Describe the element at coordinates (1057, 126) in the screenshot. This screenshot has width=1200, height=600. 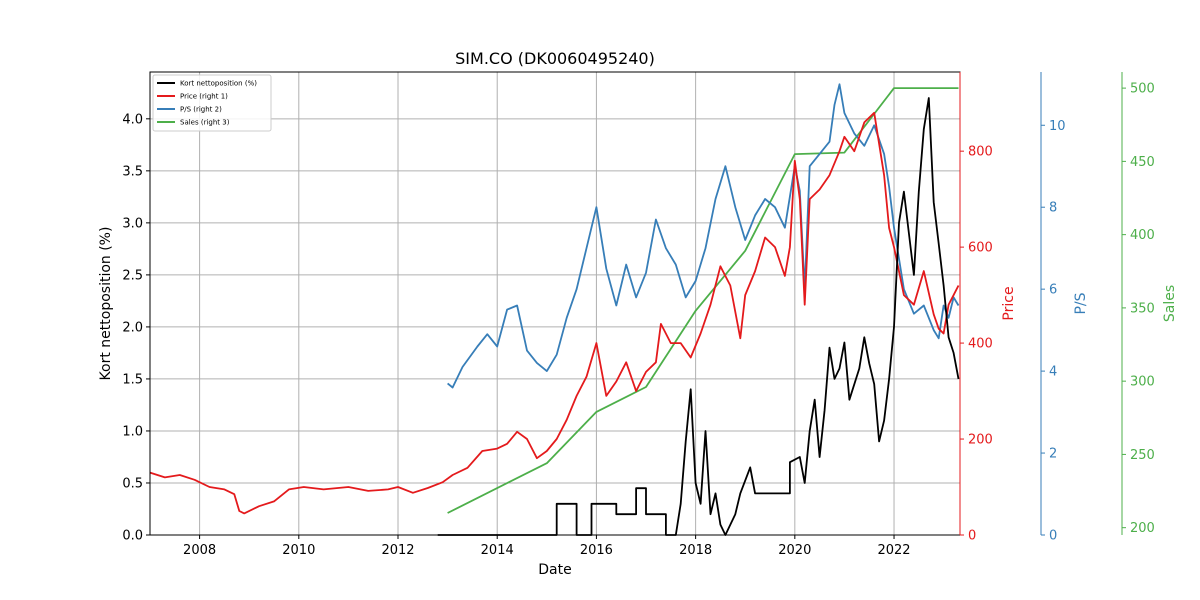
I see `y-tick-label-right2: 10` at that location.